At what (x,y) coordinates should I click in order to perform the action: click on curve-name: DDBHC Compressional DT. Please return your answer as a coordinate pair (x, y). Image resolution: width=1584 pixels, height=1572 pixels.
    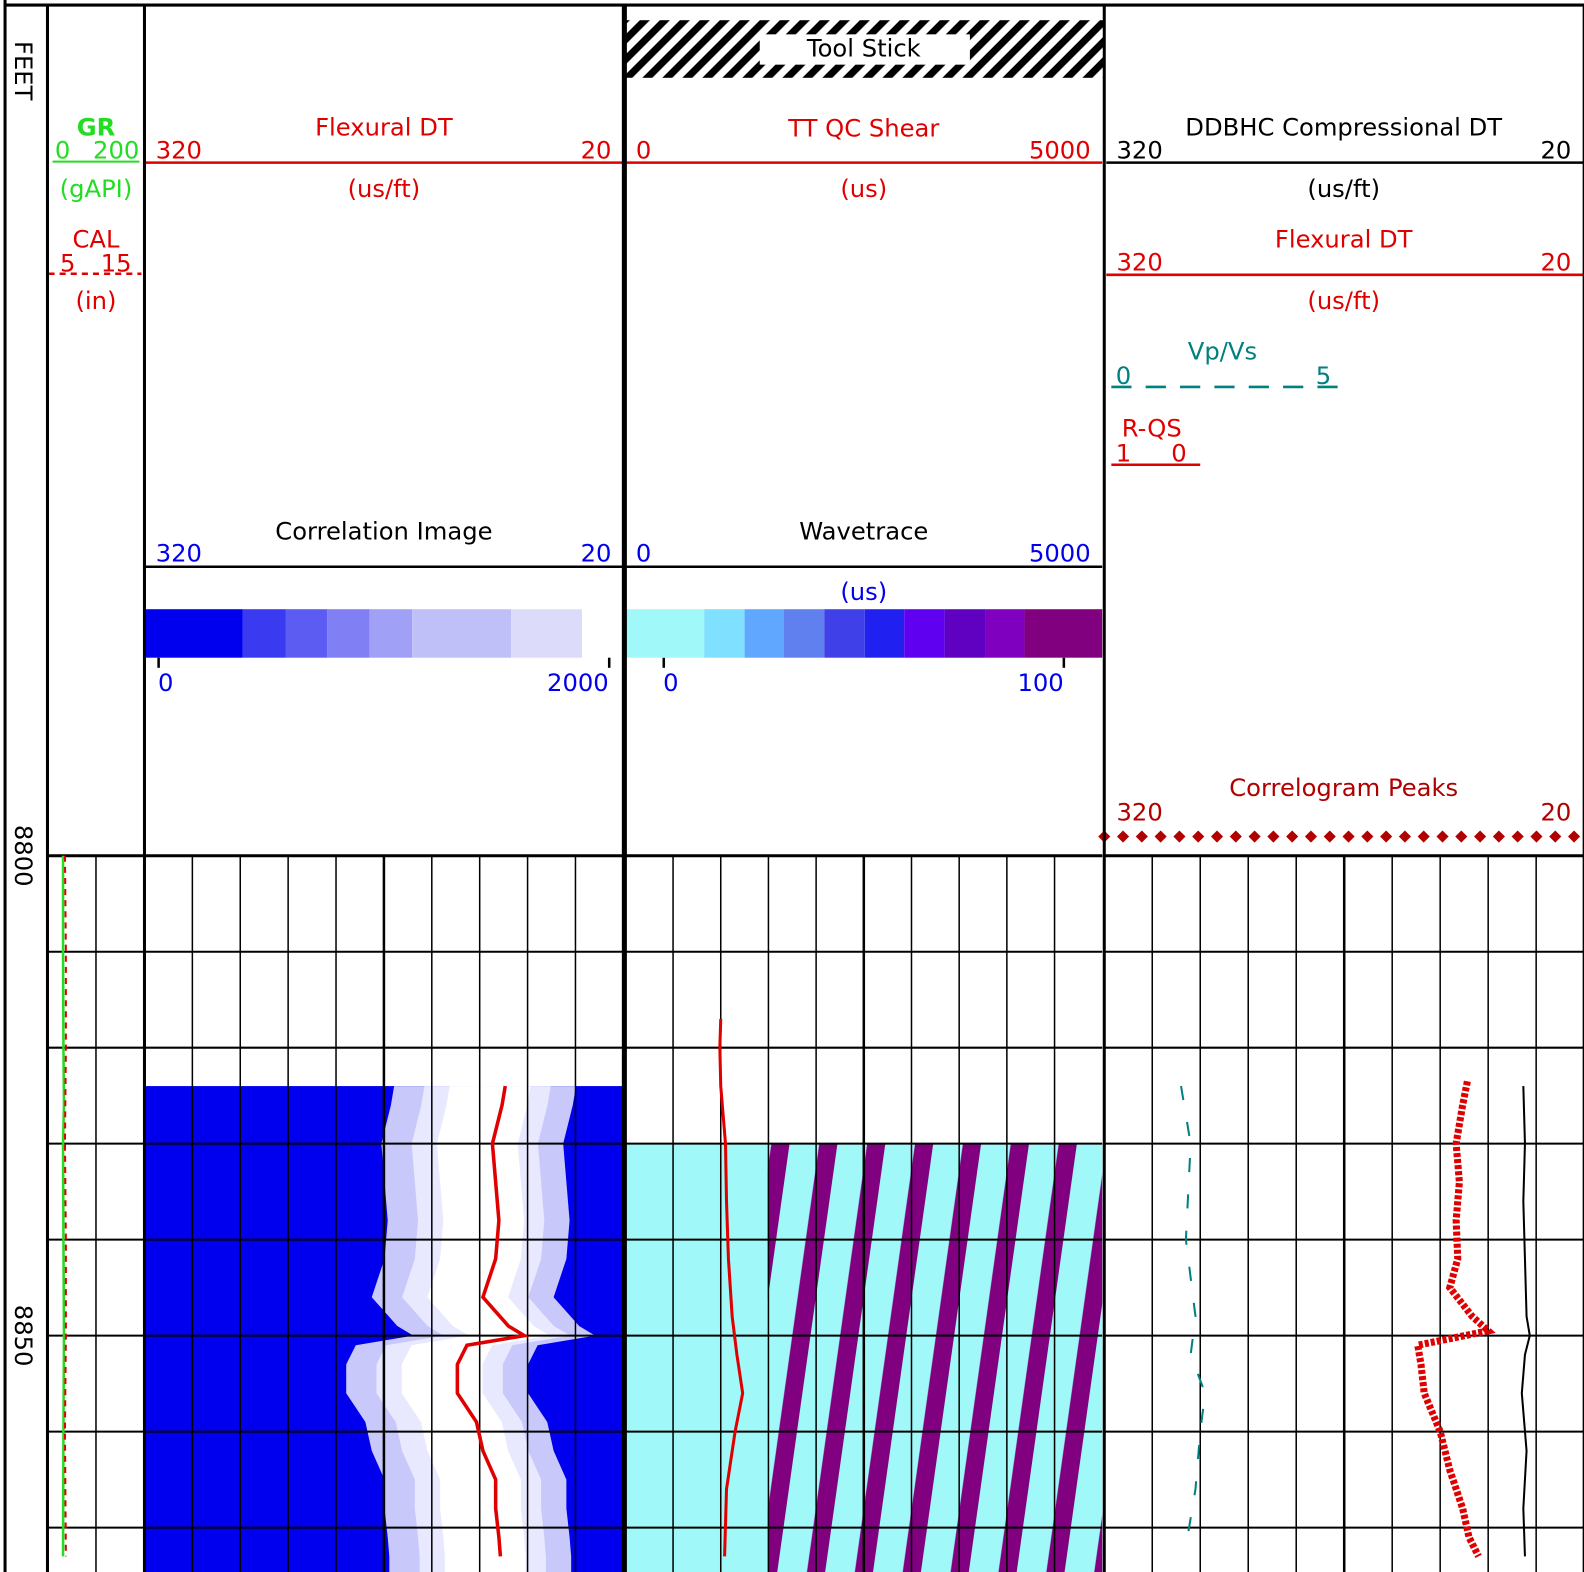
    Looking at the image, I should click on (1343, 126).